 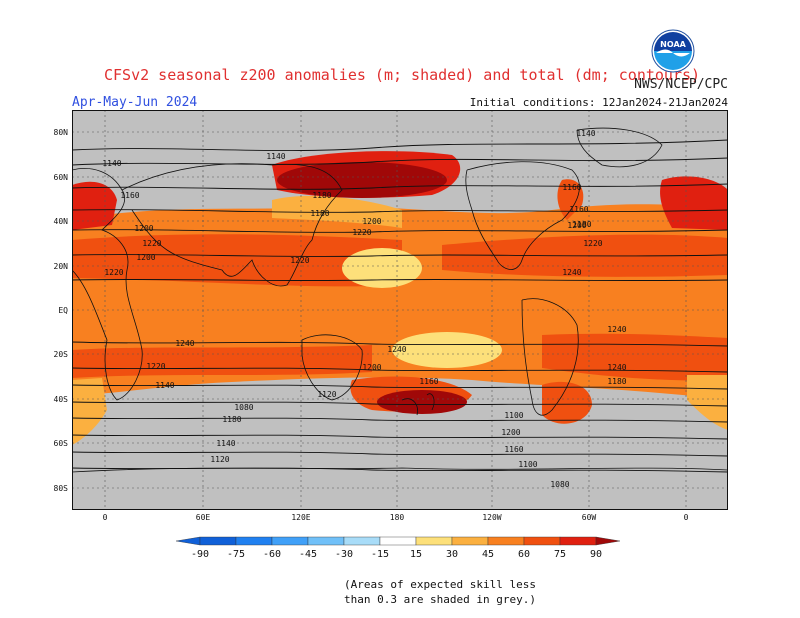 I want to click on contour-label: 1080, so click(x=559, y=484).